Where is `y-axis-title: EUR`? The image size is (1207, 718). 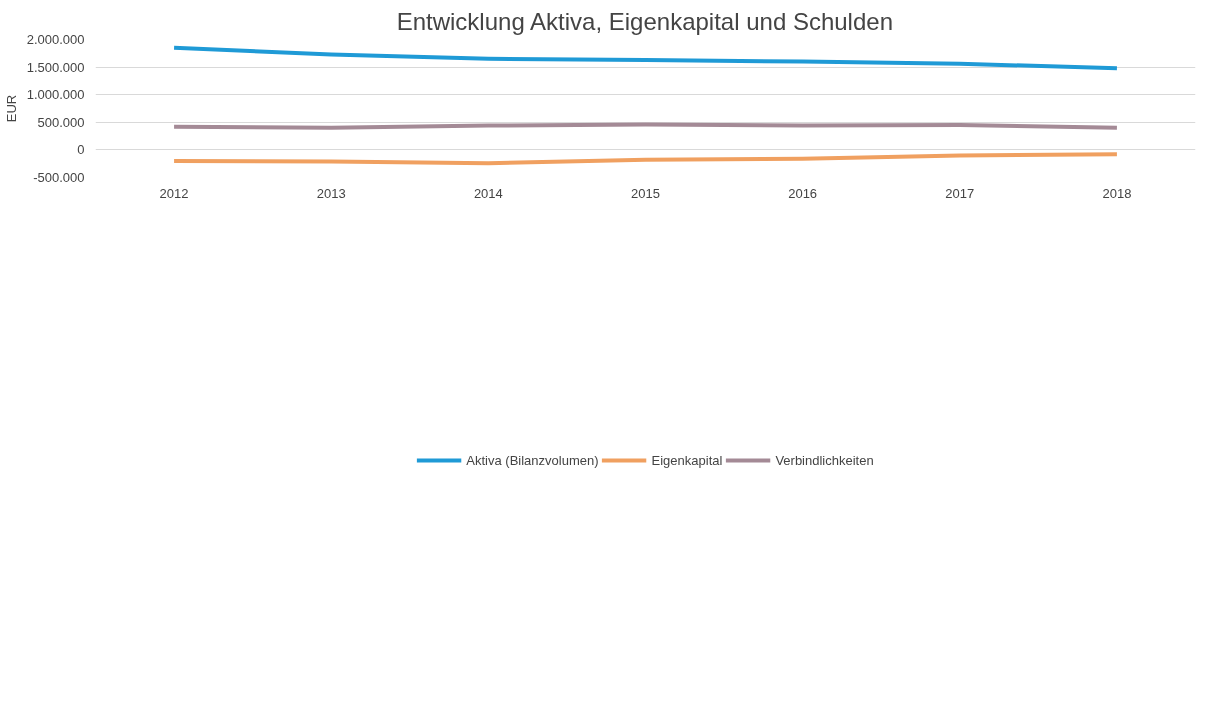 y-axis-title: EUR is located at coordinates (11, 108).